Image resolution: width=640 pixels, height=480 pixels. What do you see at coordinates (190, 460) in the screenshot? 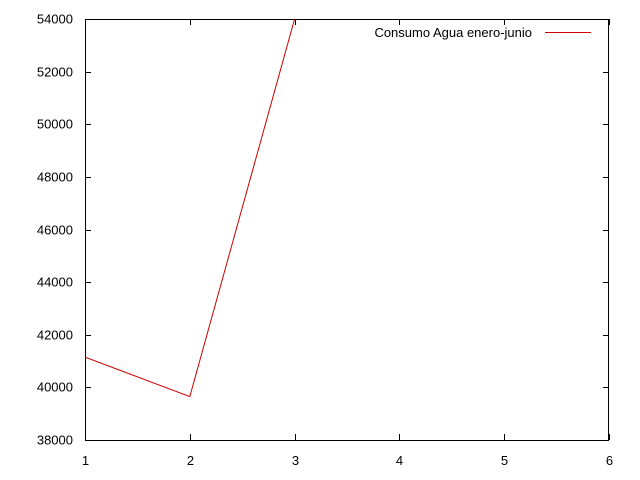
I see `x-tick-label: 2` at bounding box center [190, 460].